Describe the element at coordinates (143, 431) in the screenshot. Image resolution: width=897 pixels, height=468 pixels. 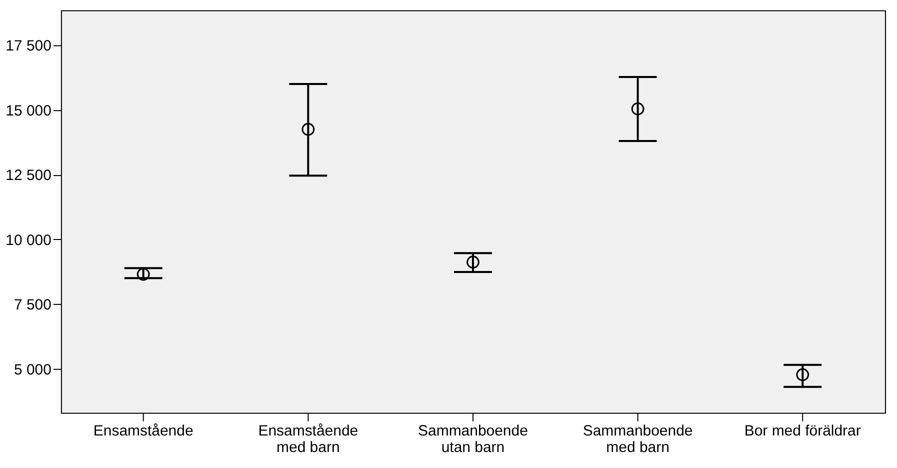
I see `x-tick-label: Ensamstående` at that location.